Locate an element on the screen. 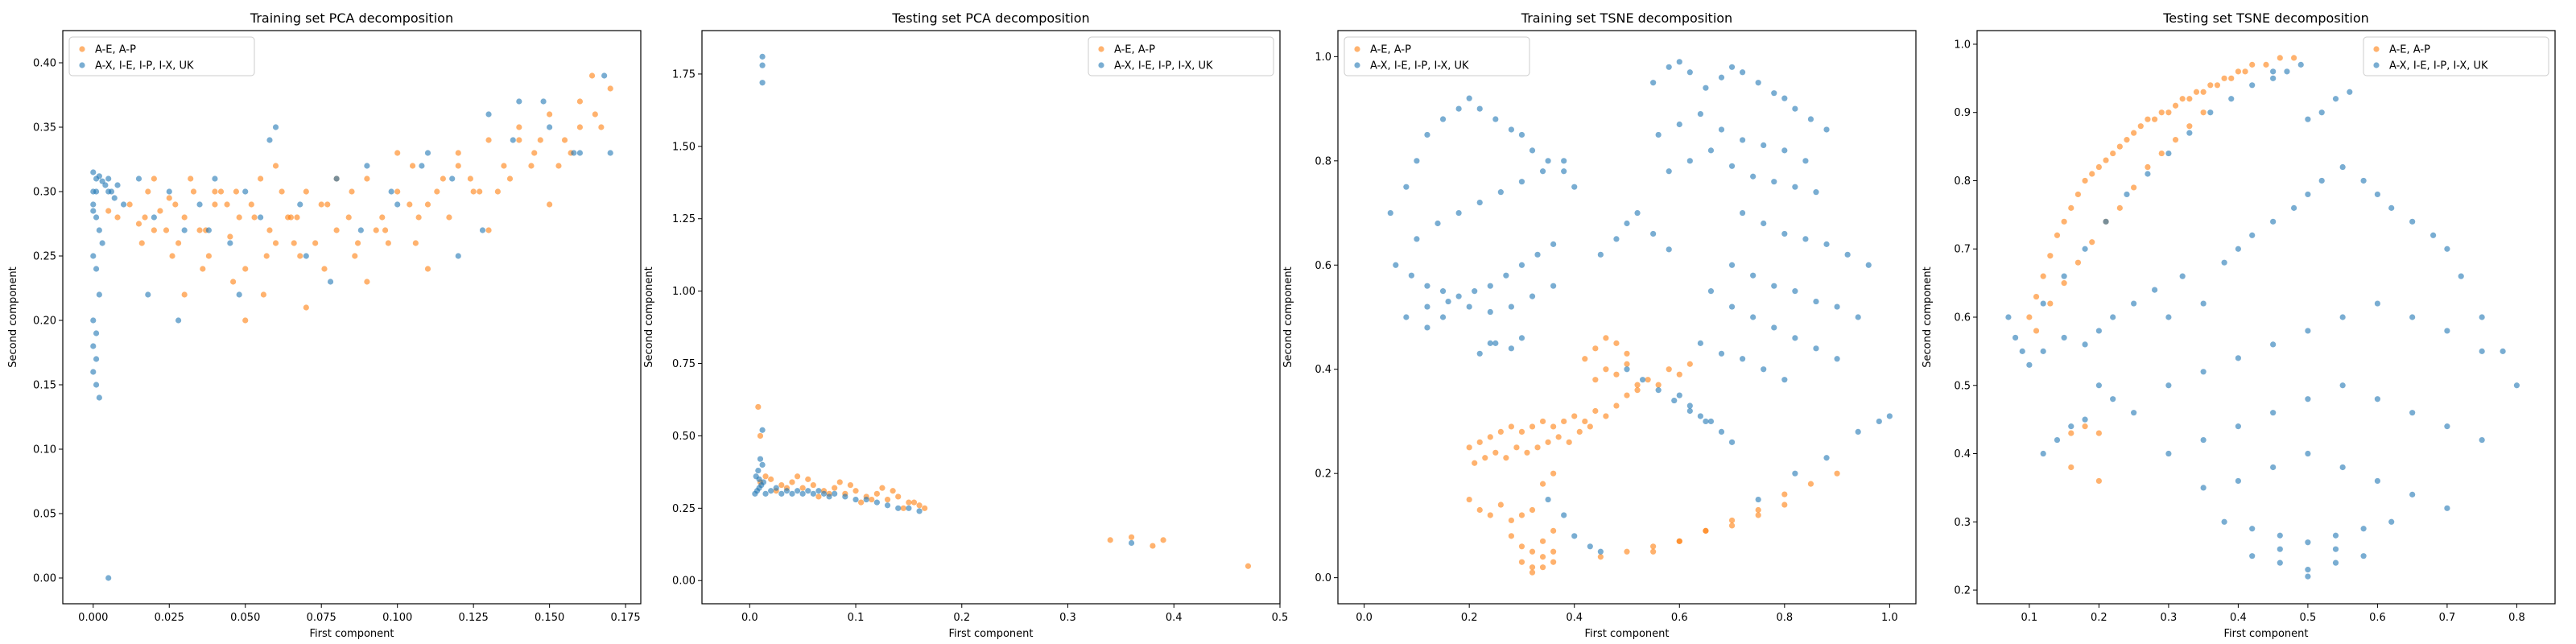  y-tick-label: 0.30 is located at coordinates (44, 193).